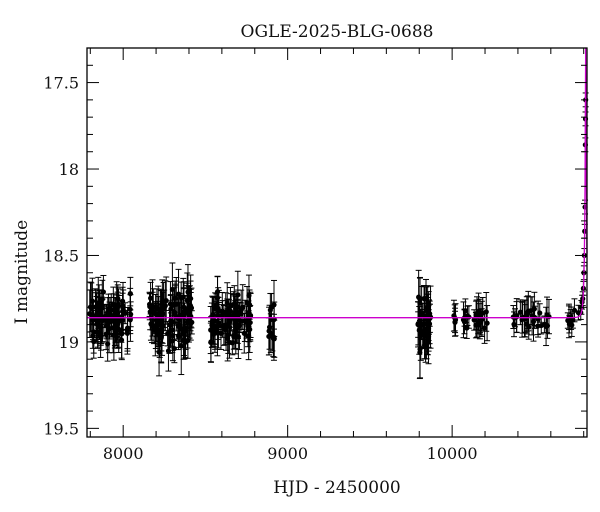 Image resolution: width=600 pixels, height=512 pixels. What do you see at coordinates (337, 488) in the screenshot?
I see `x-axis-label: HJD - 2450000` at bounding box center [337, 488].